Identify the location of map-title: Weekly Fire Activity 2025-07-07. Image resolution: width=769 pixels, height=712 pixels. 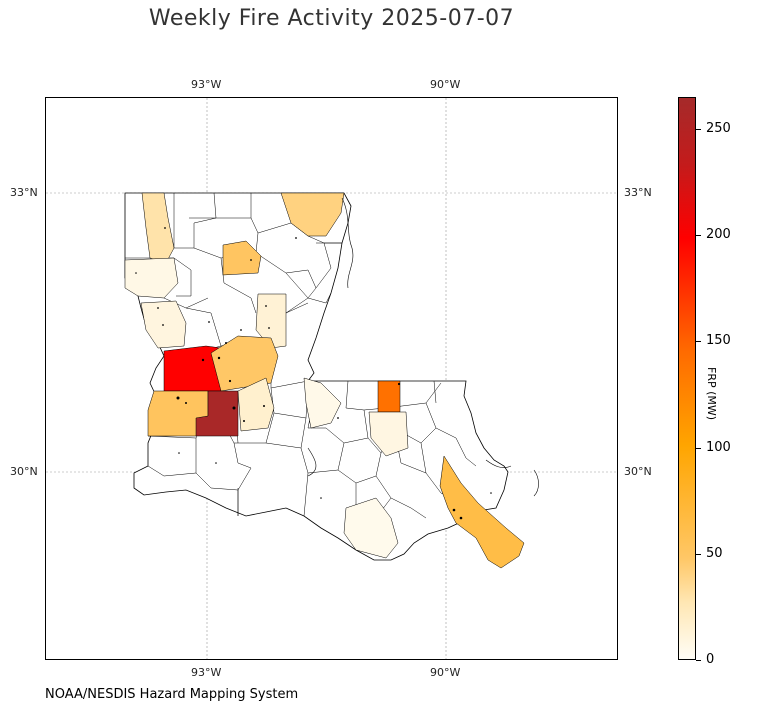
(331, 18).